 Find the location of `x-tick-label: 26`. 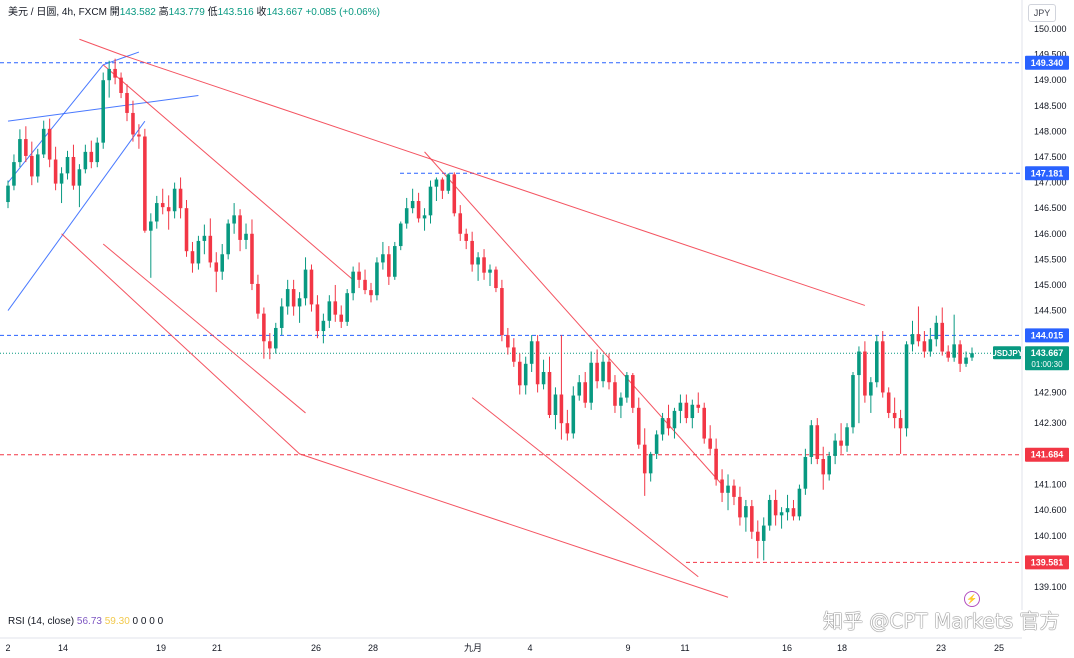

x-tick-label: 26 is located at coordinates (316, 648).